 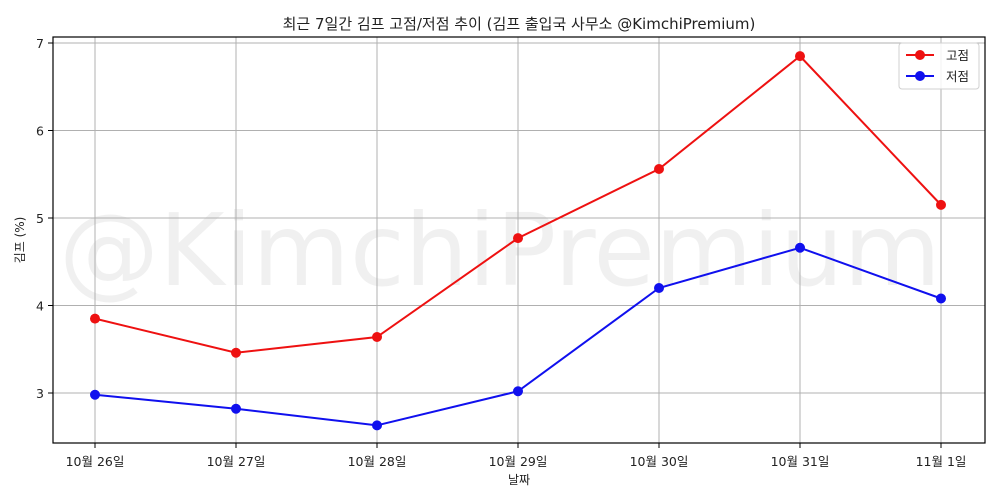 I want to click on x-tick-label: 10월 29일, so click(x=518, y=461).